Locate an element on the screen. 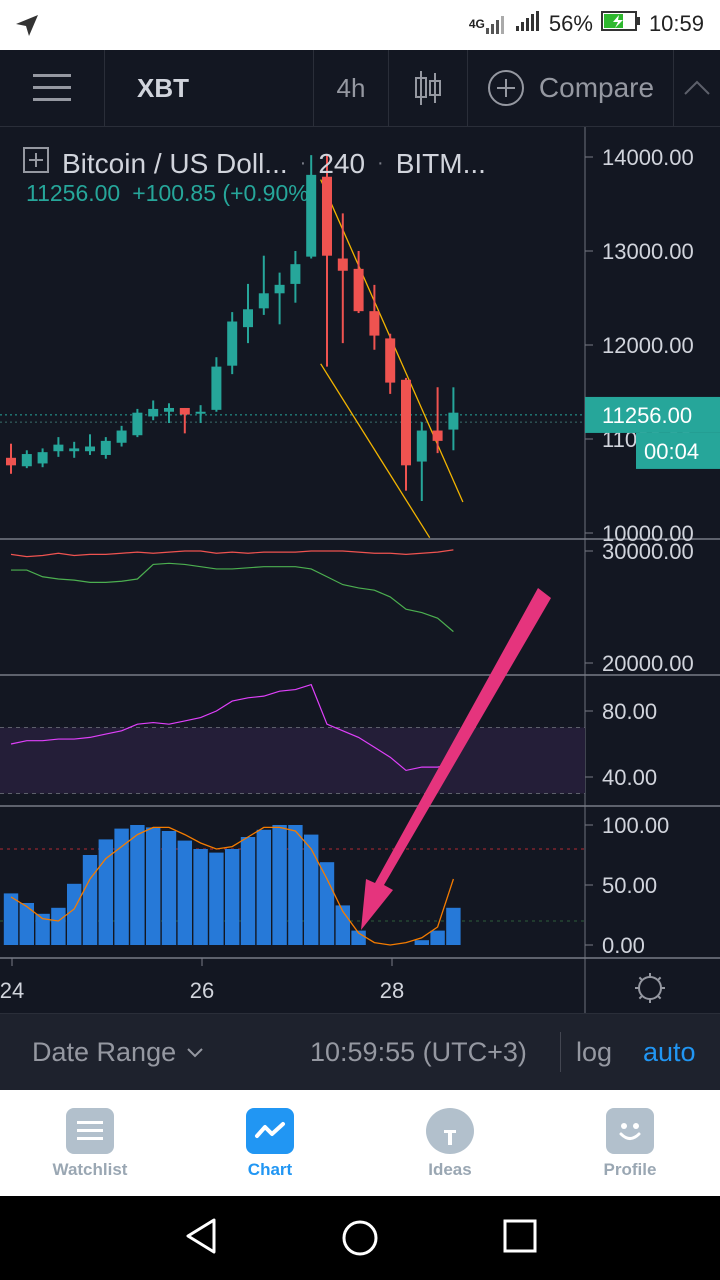 This screenshot has height=1280, width=720. time-axis-label: 28 is located at coordinates (392, 990).